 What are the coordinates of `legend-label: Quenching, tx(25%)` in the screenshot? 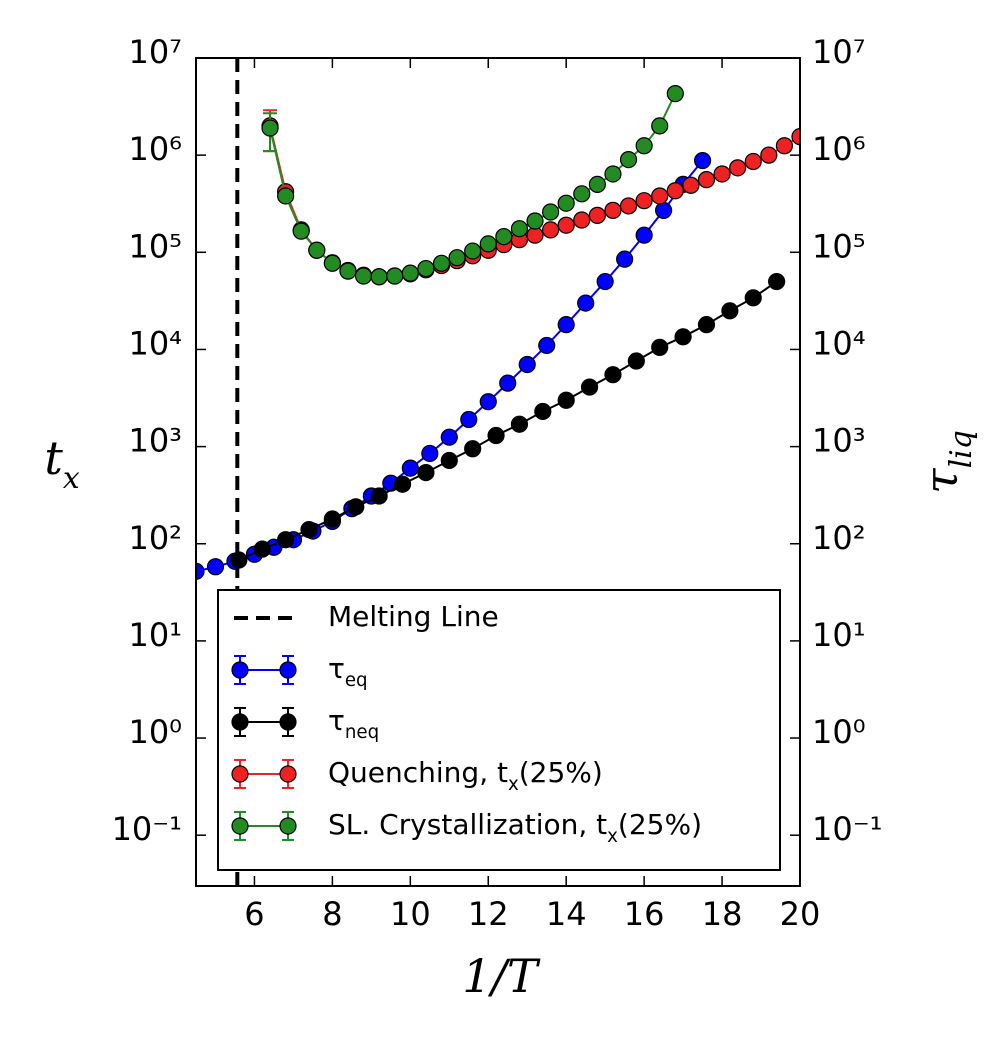 It's located at (465, 775).